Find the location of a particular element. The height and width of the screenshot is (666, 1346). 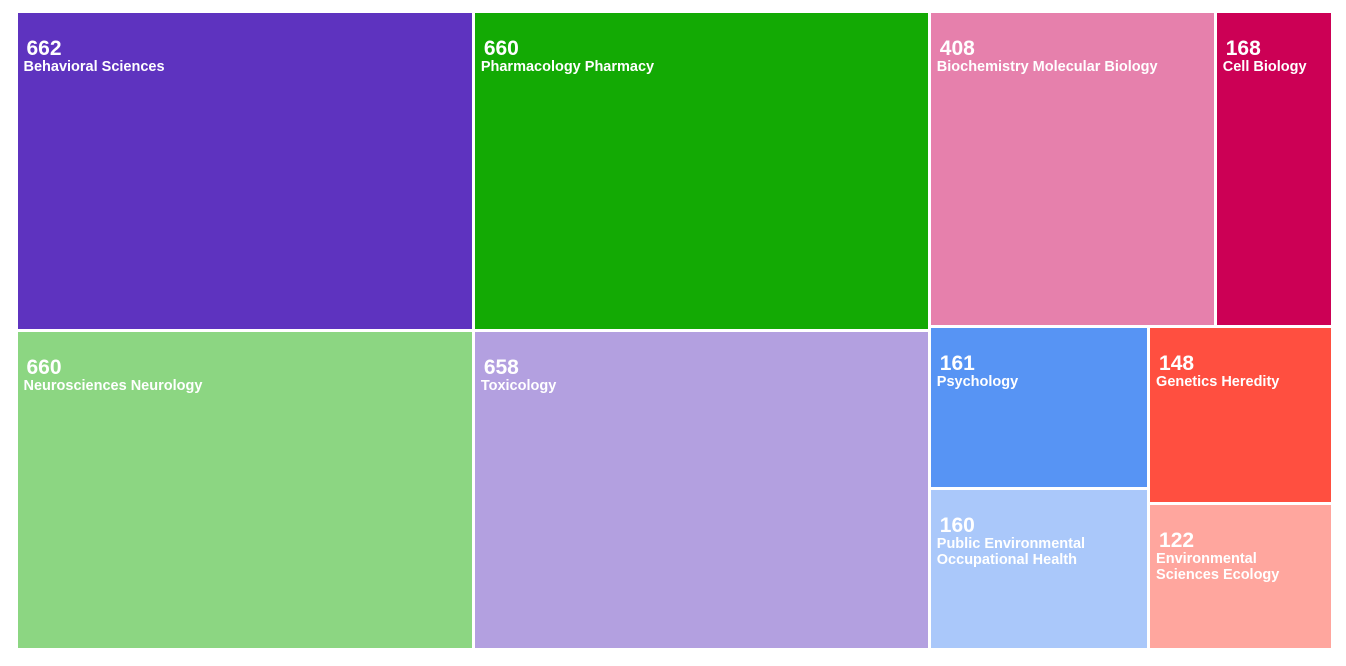

value-label: 408 is located at coordinates (957, 48).